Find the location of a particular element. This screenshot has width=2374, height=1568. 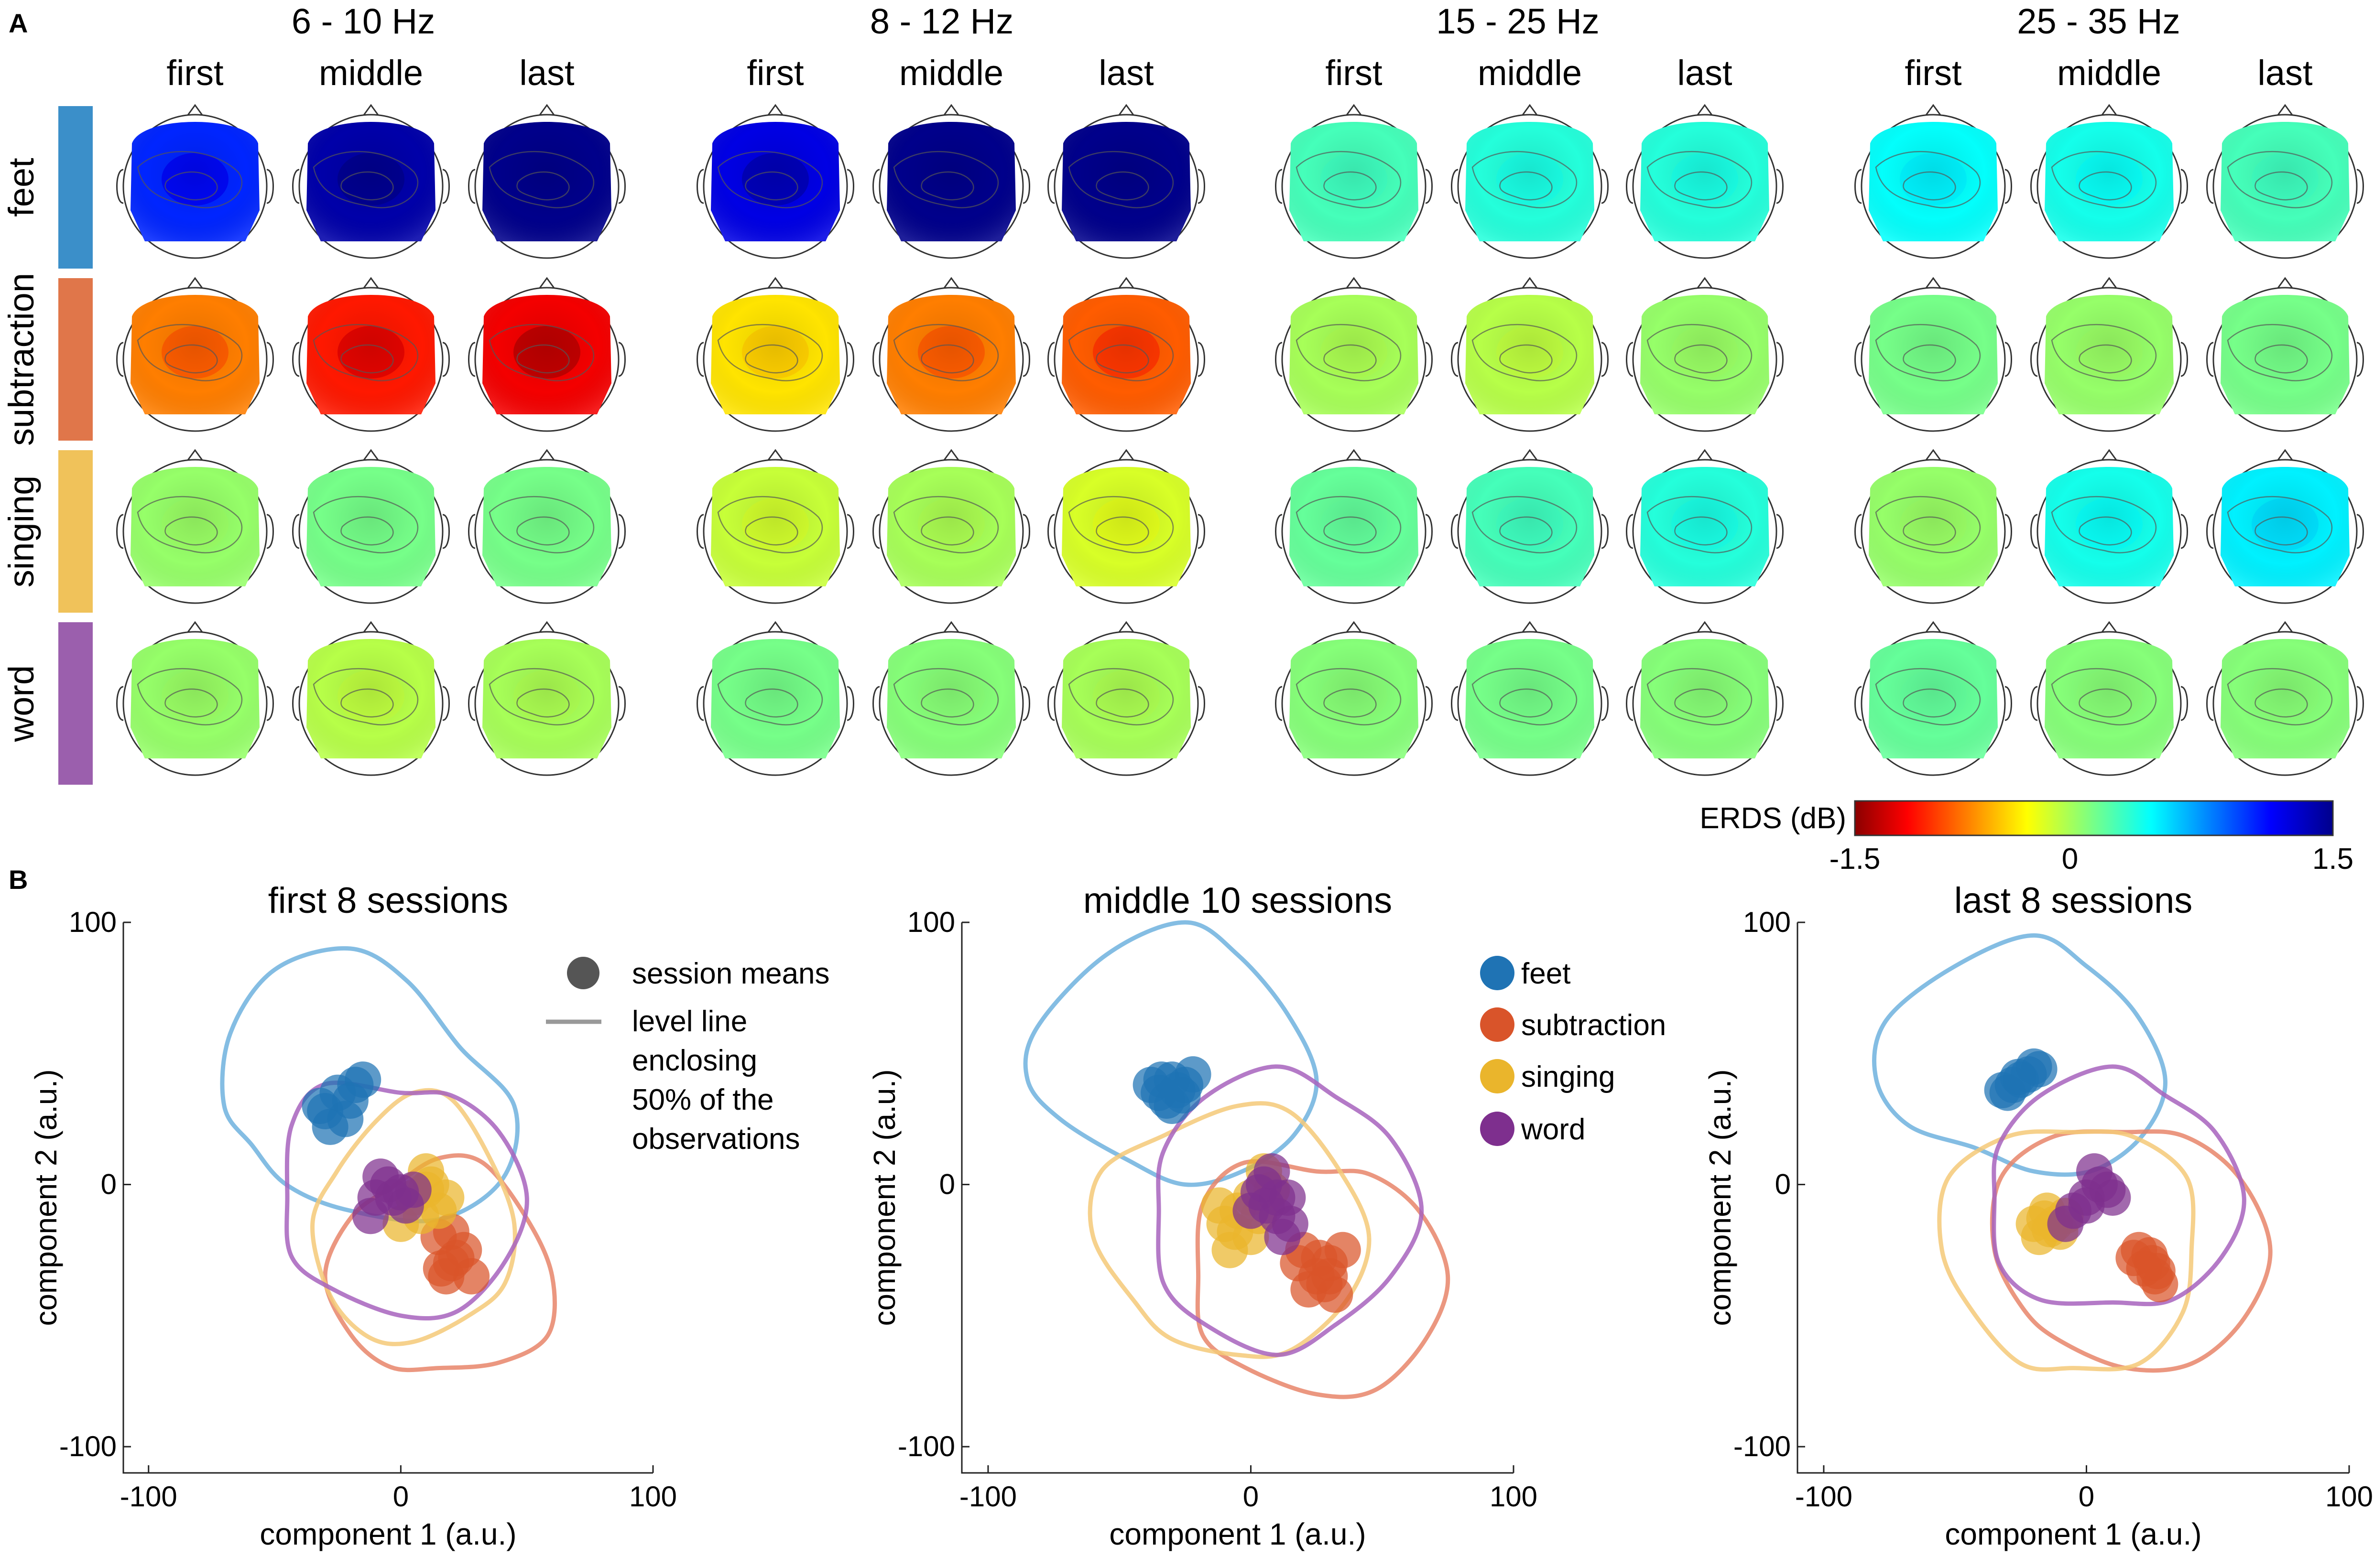

point-subtraction is located at coordinates (1329, 1276).